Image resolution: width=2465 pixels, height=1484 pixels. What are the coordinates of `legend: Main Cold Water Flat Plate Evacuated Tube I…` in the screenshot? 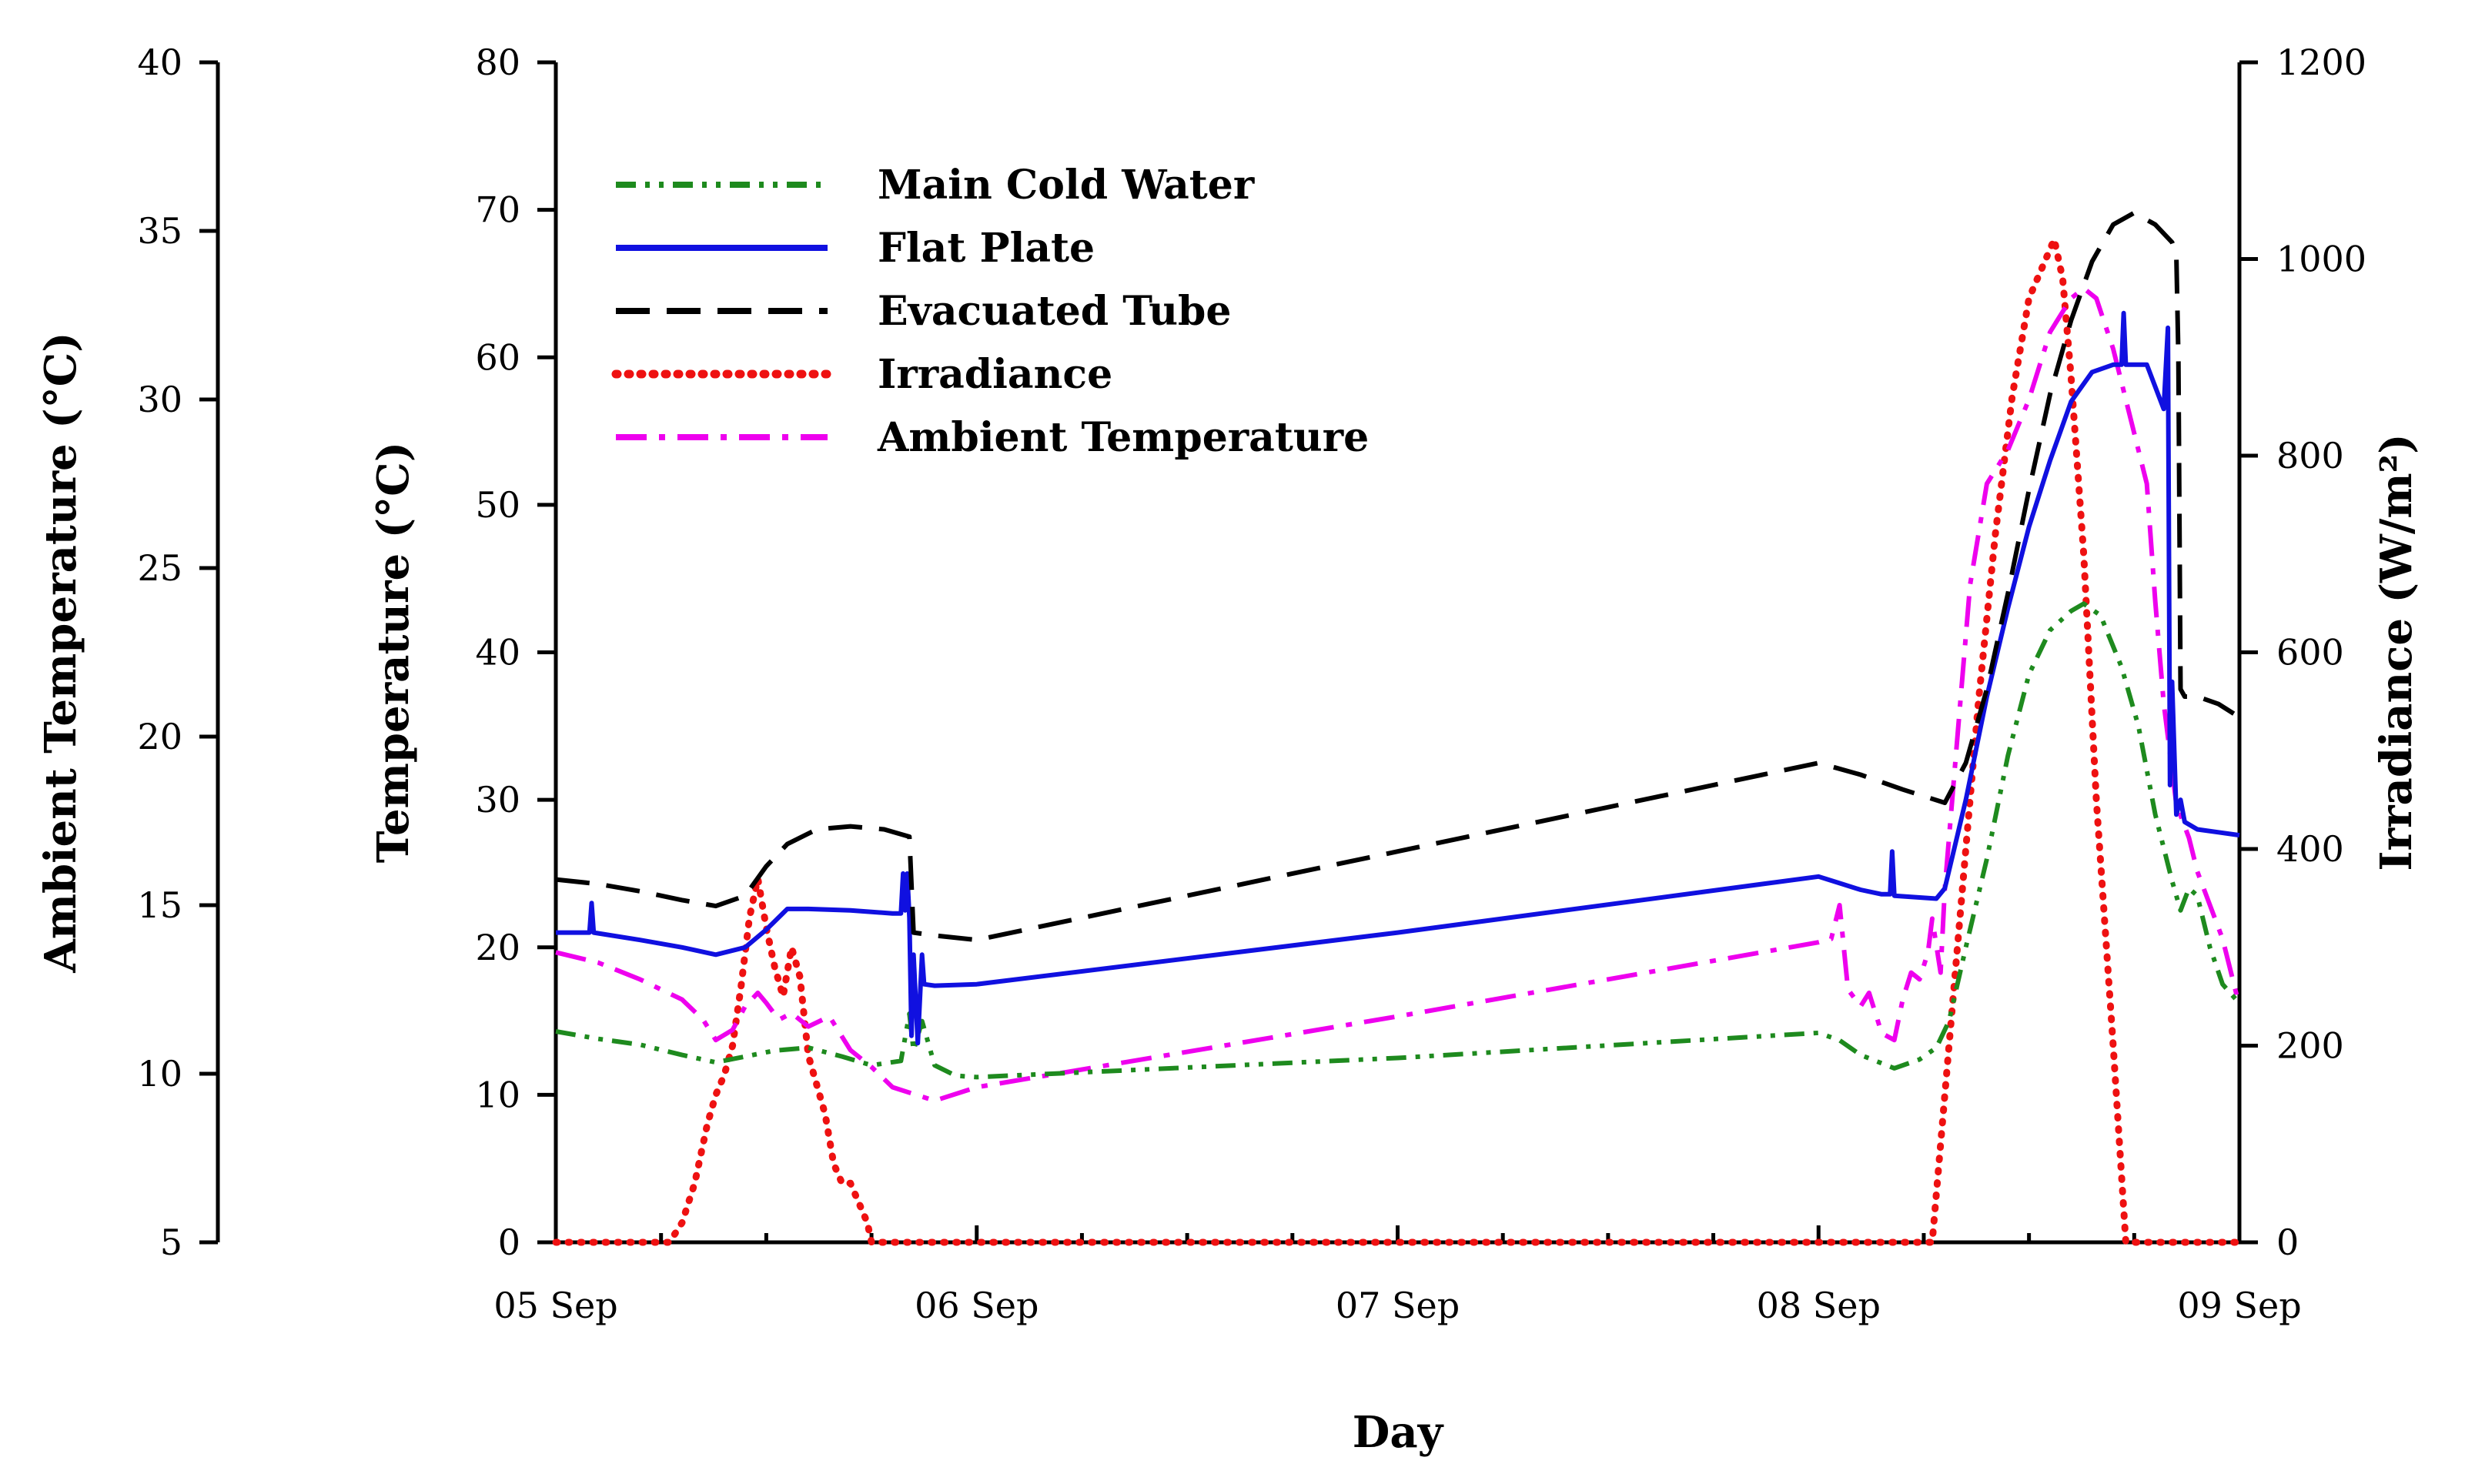 It's located at (990, 311).